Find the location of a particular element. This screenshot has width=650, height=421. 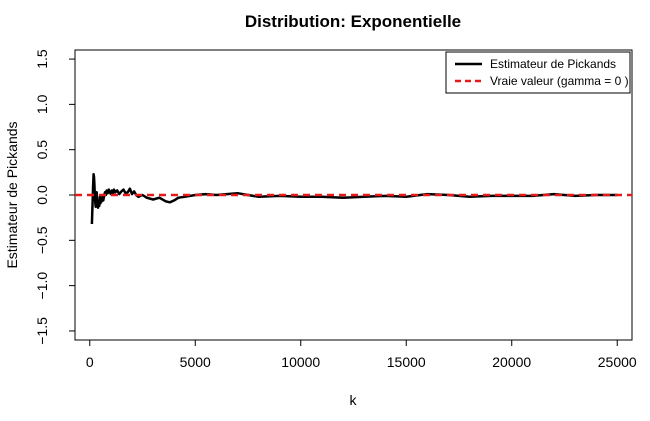

legend-label-pickands: Estimateur de Pickands is located at coordinates (553, 64).